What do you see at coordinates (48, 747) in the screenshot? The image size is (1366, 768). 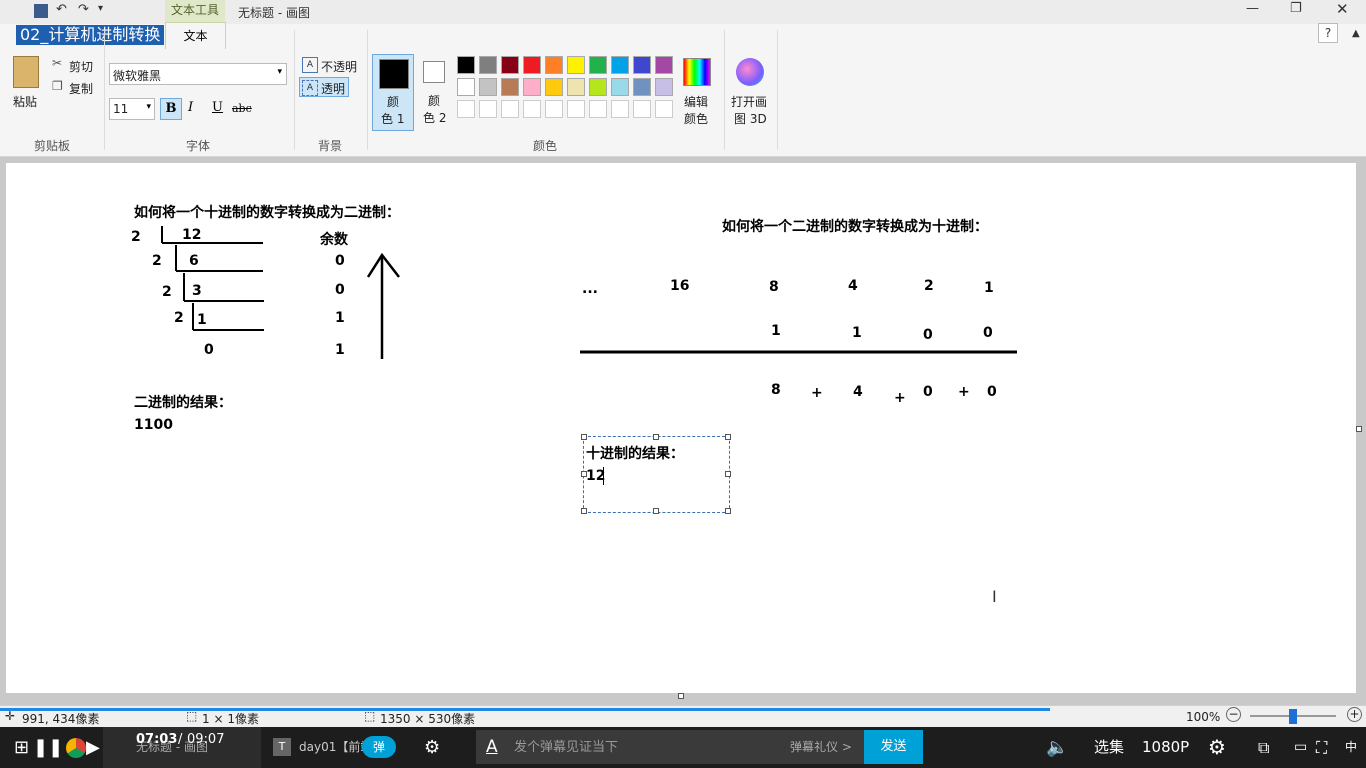 I see `pause-icon: ❚❚` at bounding box center [48, 747].